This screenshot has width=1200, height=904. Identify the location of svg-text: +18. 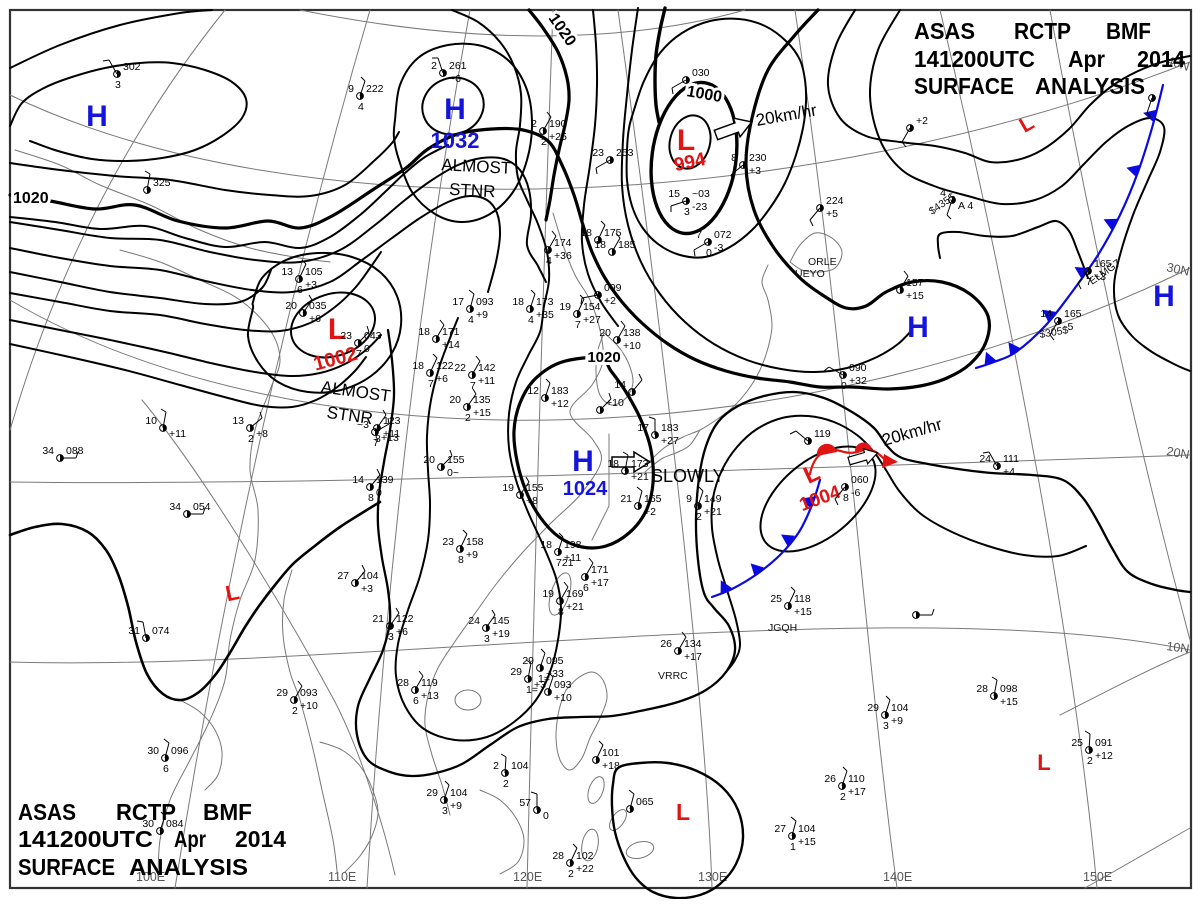
(611, 766).